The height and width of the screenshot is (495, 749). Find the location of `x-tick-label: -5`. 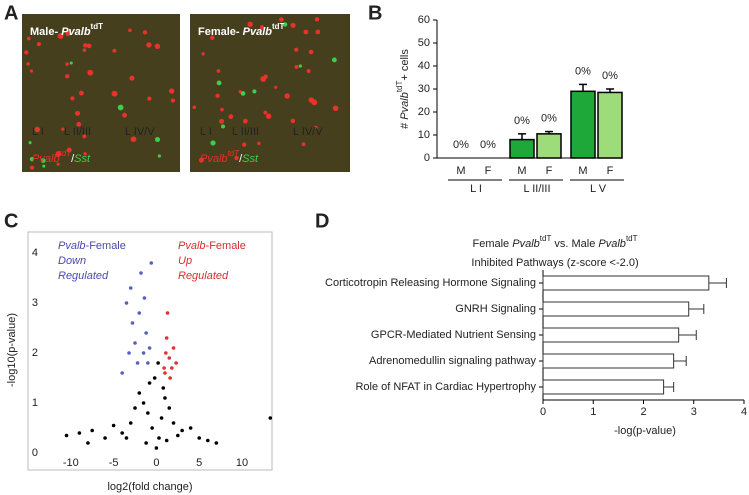

x-tick-label: -5 is located at coordinates (114, 463).